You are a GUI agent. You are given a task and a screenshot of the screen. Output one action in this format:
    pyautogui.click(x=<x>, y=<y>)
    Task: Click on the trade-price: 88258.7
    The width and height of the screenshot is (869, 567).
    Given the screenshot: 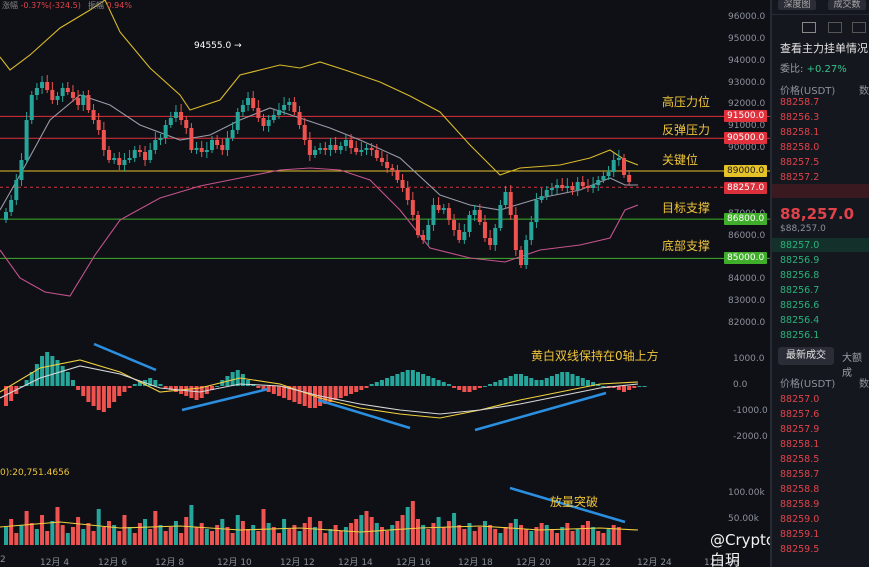 What is the action you would take?
    pyautogui.click(x=800, y=474)
    